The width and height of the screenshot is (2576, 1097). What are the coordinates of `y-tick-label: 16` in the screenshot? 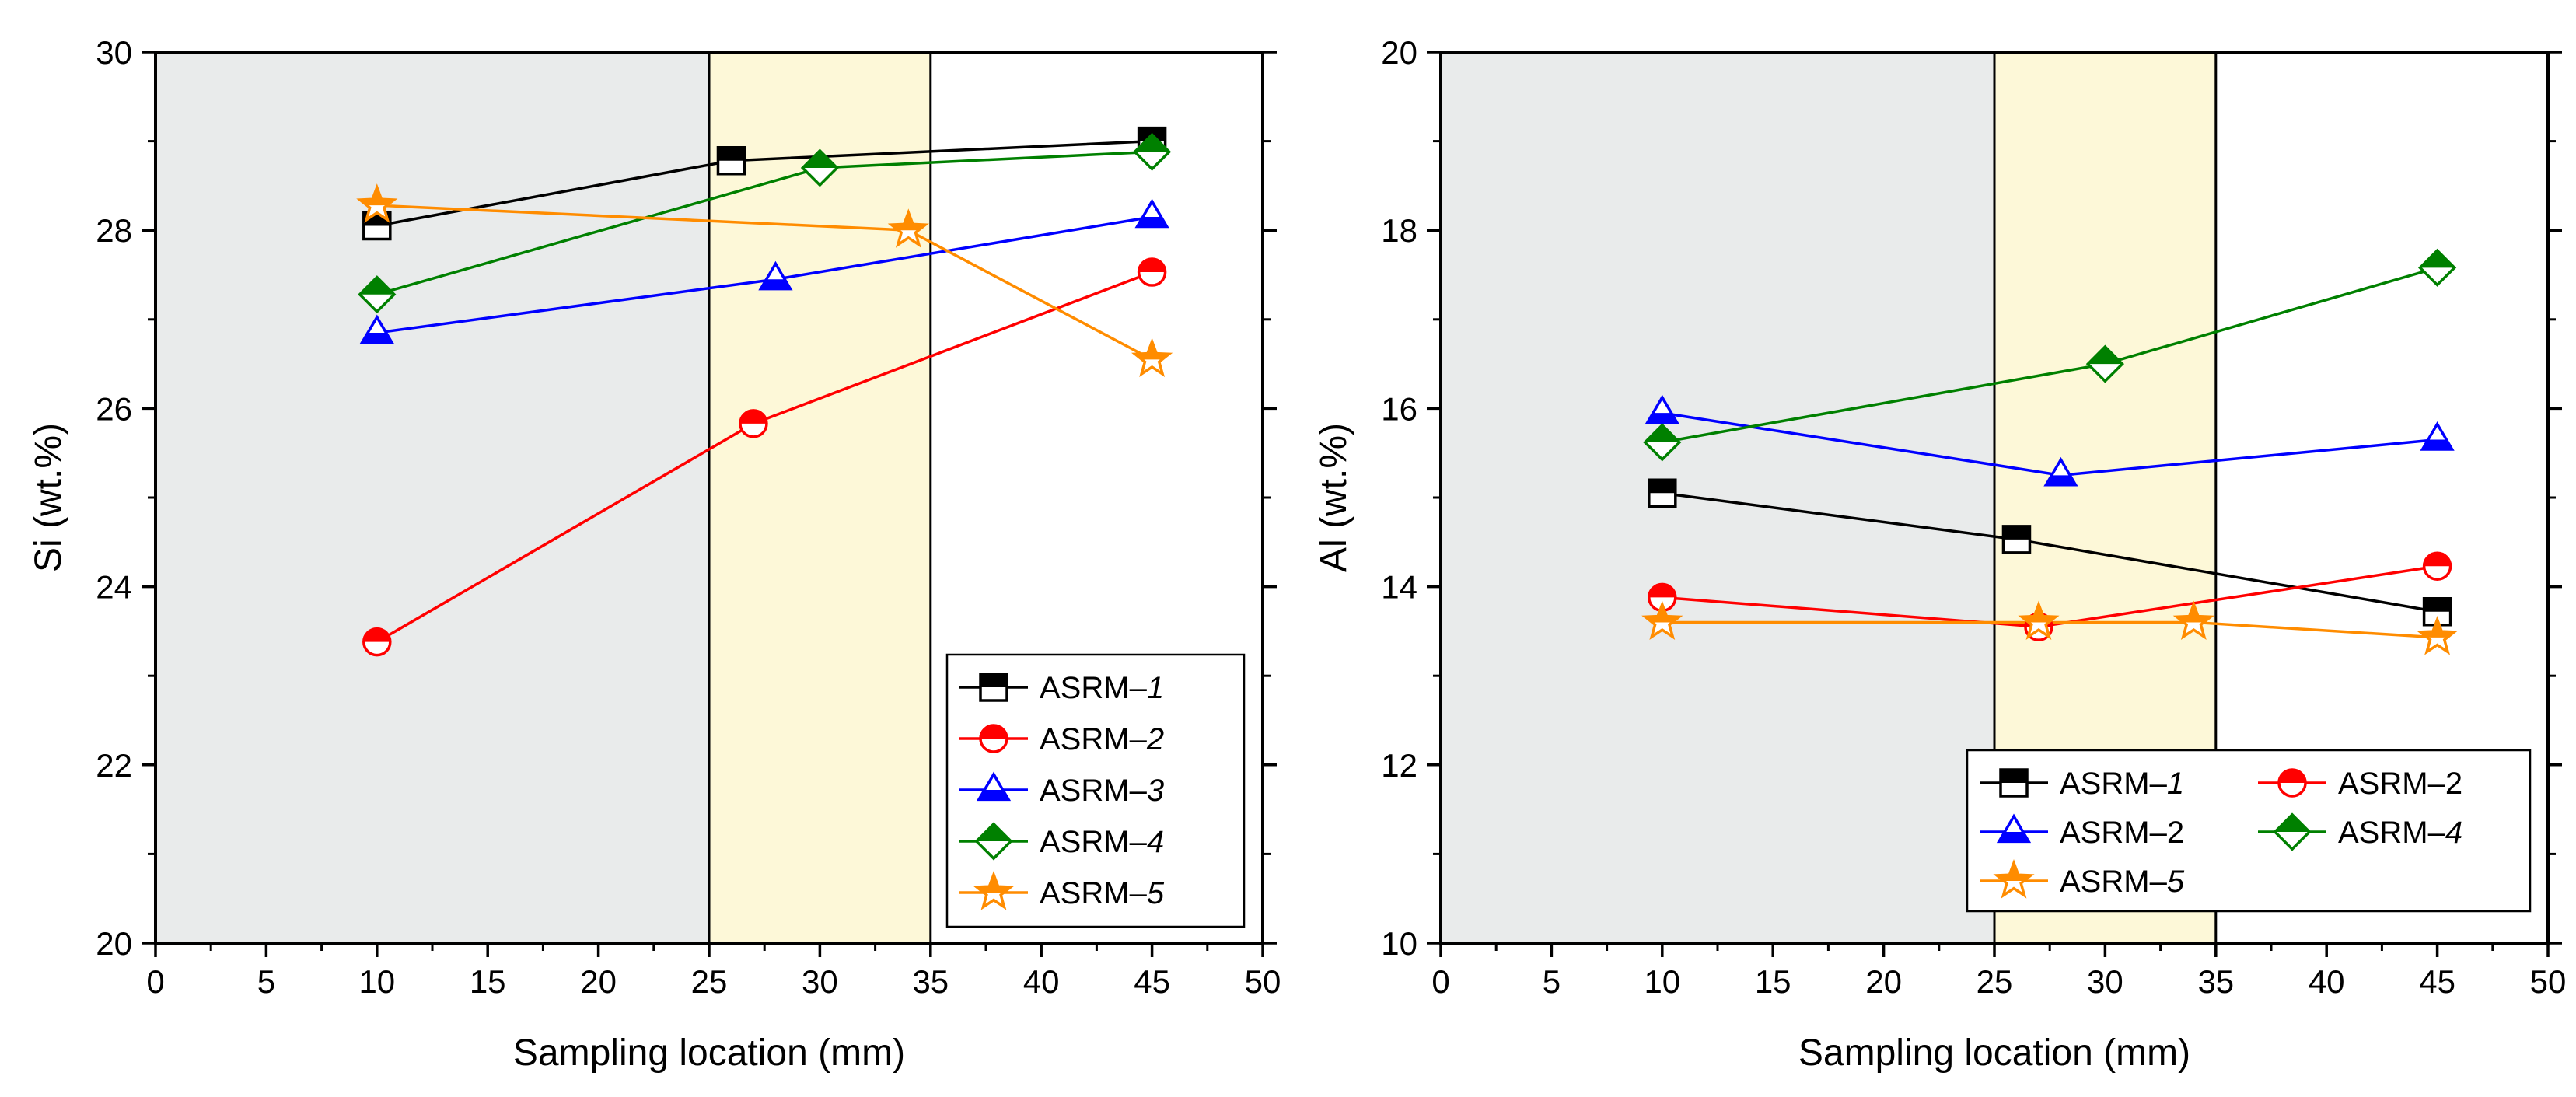 It's located at (1399, 408).